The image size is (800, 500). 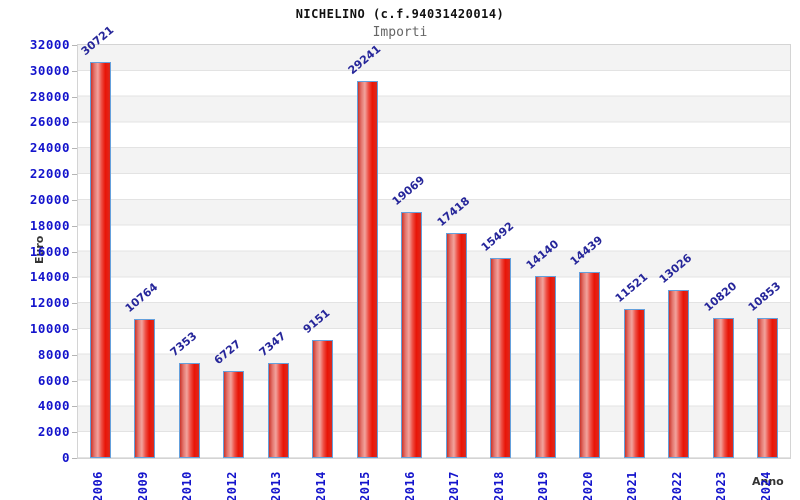 What do you see at coordinates (676, 485) in the screenshot?
I see `x-tick-label: 2022` at bounding box center [676, 485].